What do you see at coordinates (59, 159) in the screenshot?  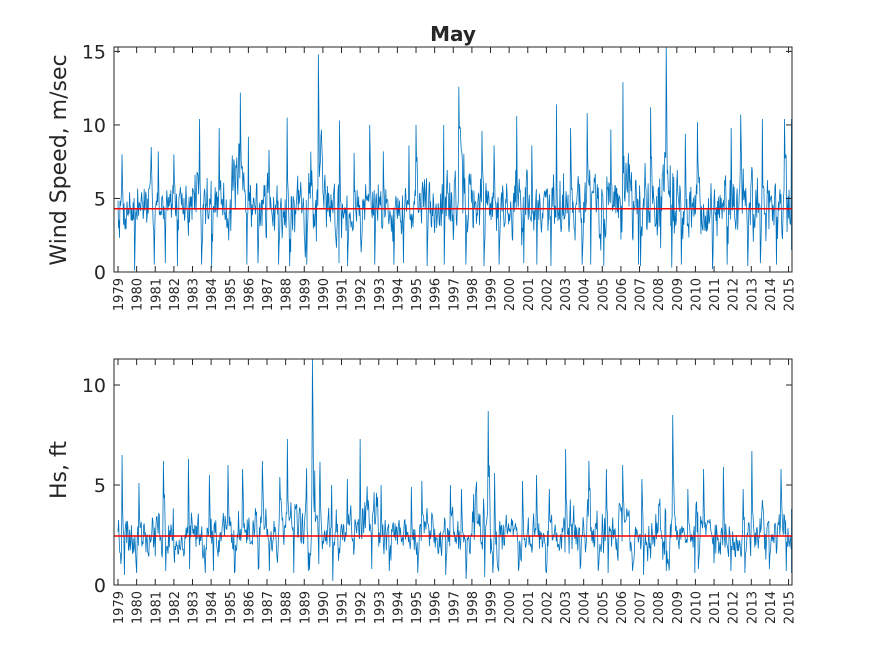 I see `y-axis-label-wind: Wind Speed, m/sec` at bounding box center [59, 159].